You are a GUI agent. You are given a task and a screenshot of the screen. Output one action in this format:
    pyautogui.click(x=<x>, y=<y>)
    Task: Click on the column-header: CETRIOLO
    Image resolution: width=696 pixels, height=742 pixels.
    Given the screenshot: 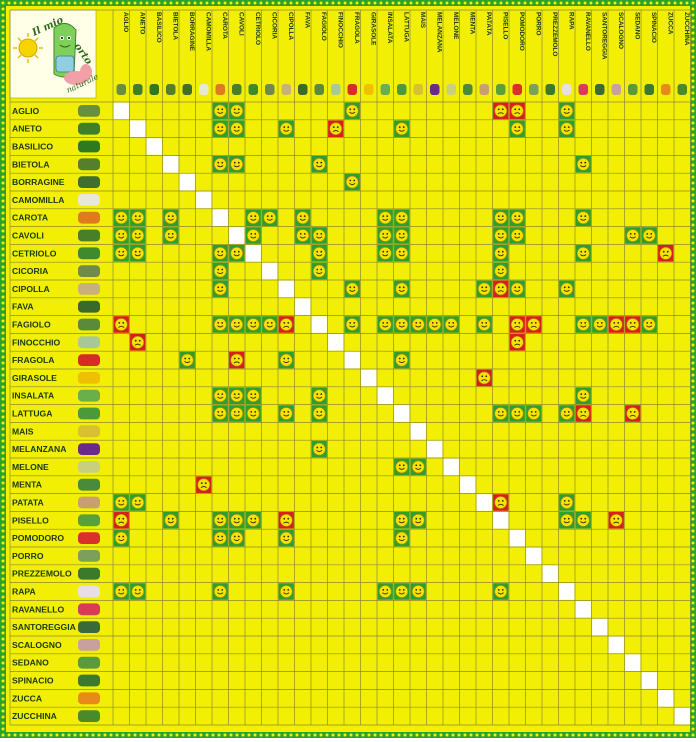 What is the action you would take?
    pyautogui.click(x=257, y=28)
    